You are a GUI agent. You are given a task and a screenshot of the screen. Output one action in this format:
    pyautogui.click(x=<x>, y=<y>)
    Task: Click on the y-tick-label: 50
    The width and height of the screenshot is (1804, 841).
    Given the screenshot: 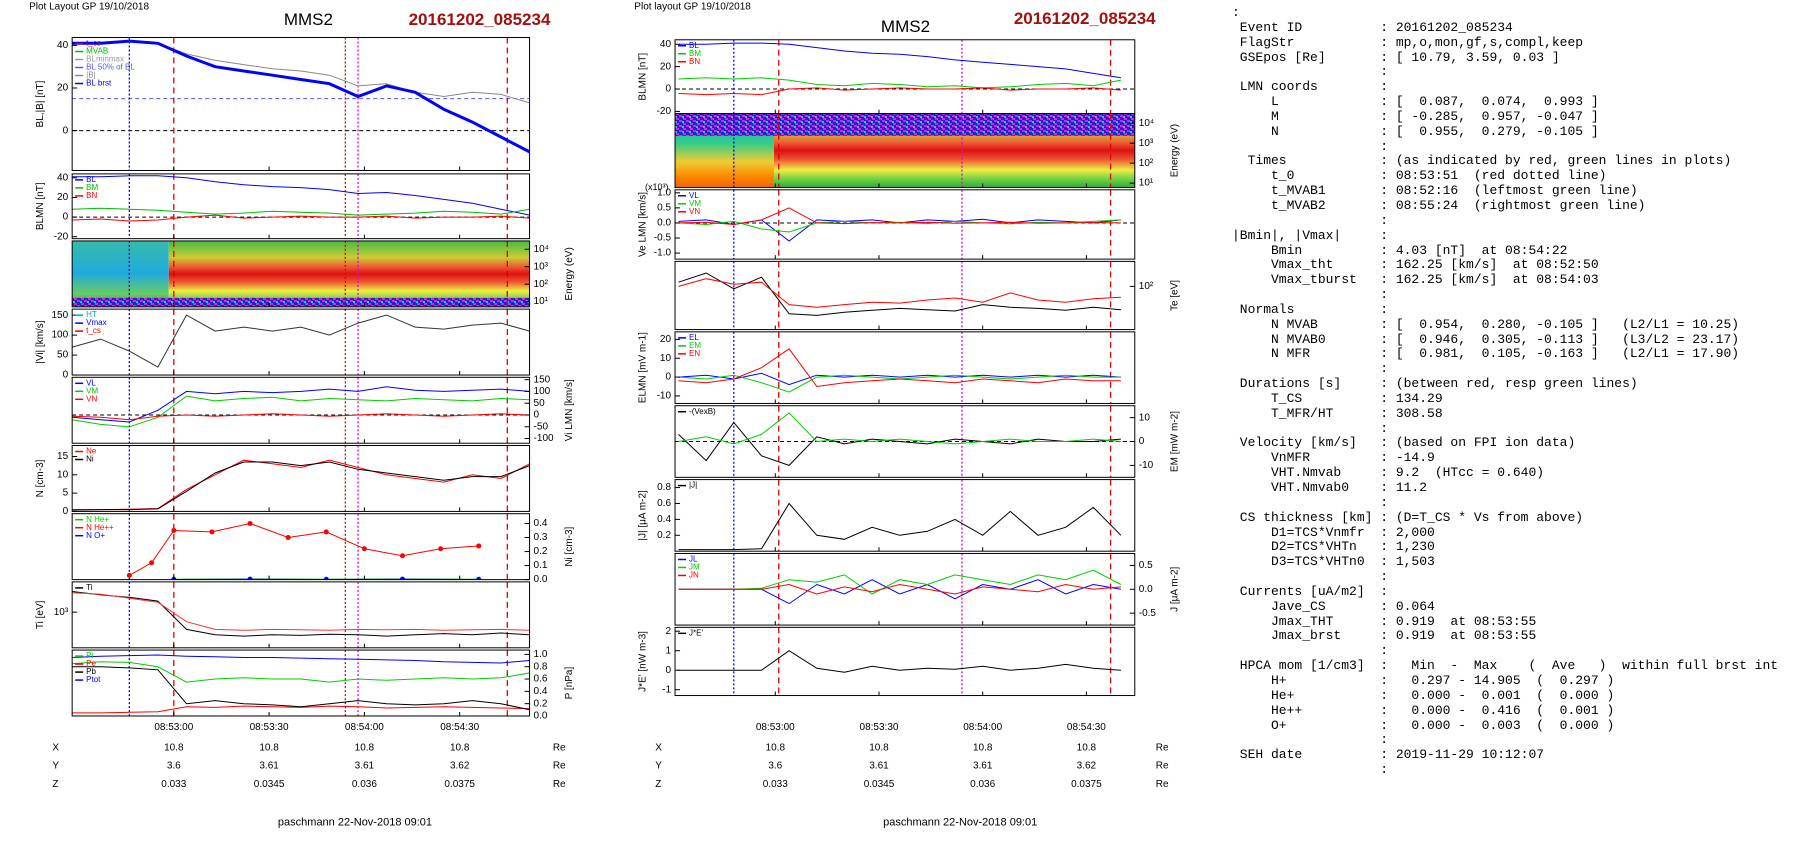 What is the action you would take?
    pyautogui.click(x=540, y=403)
    